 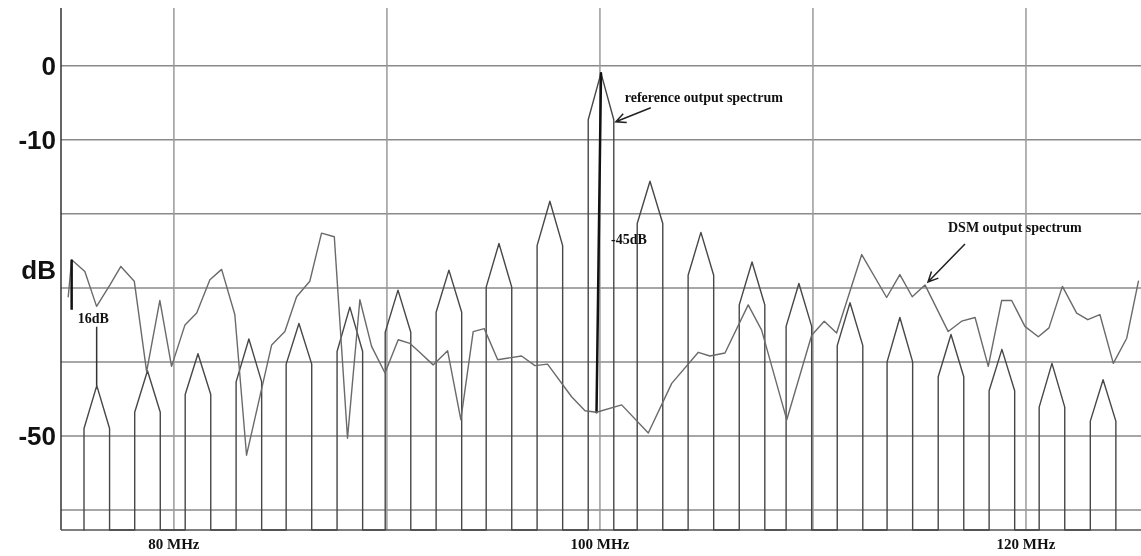 What do you see at coordinates (93, 318) in the screenshot?
I see `annotation: 16dB` at bounding box center [93, 318].